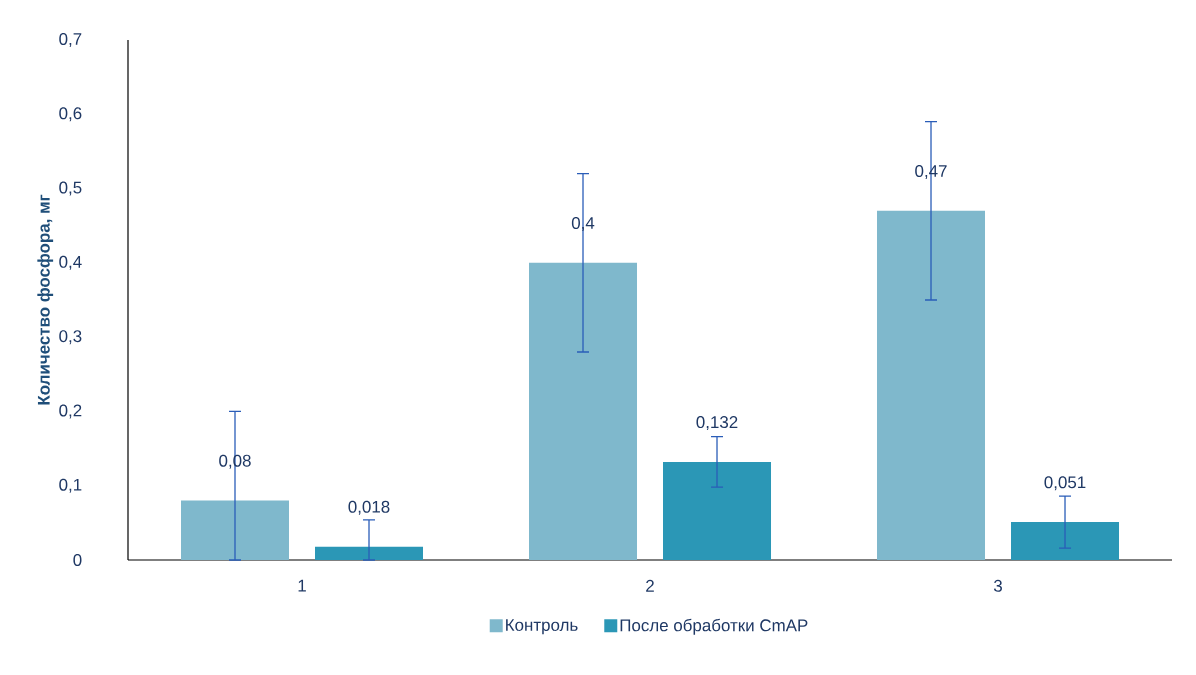  Describe the element at coordinates (70, 337) in the screenshot. I see `y-tick-label: 0,3` at that location.